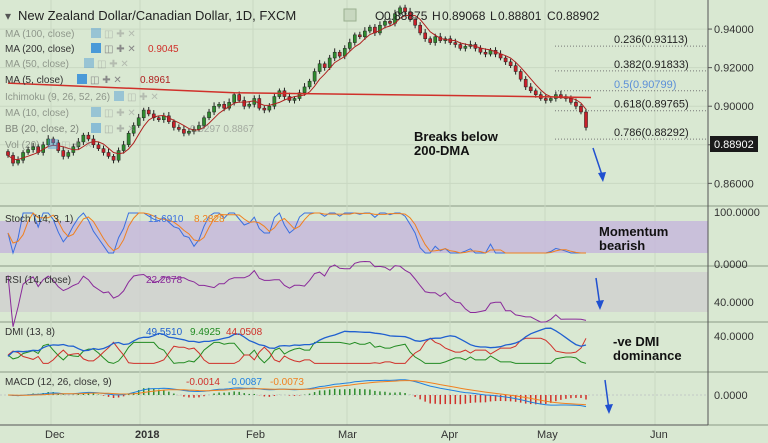 This screenshot has height=443, width=768. Describe the element at coordinates (356, 435) in the screenshot. I see `time-axis: Dec 2018 Feb Mar Apr May Jun` at that location.